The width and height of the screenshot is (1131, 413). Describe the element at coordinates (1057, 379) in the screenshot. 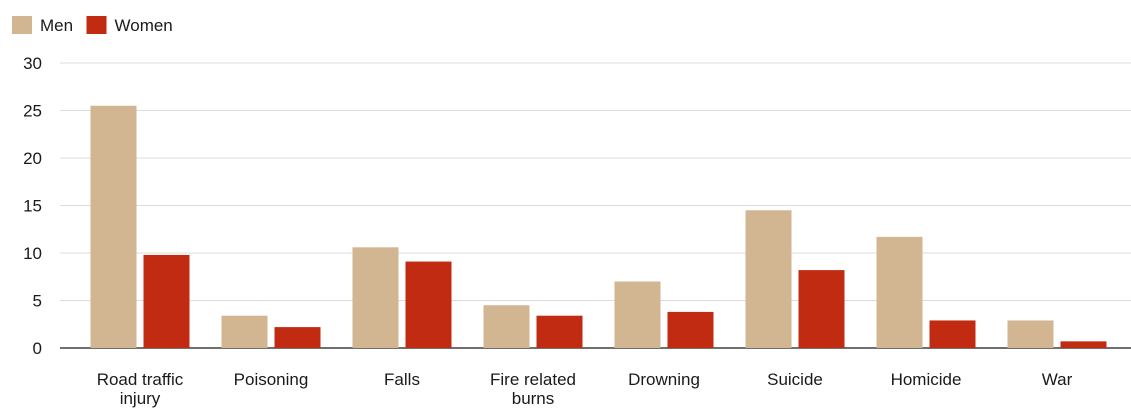

I see `x-tick-label-7-0: War` at that location.